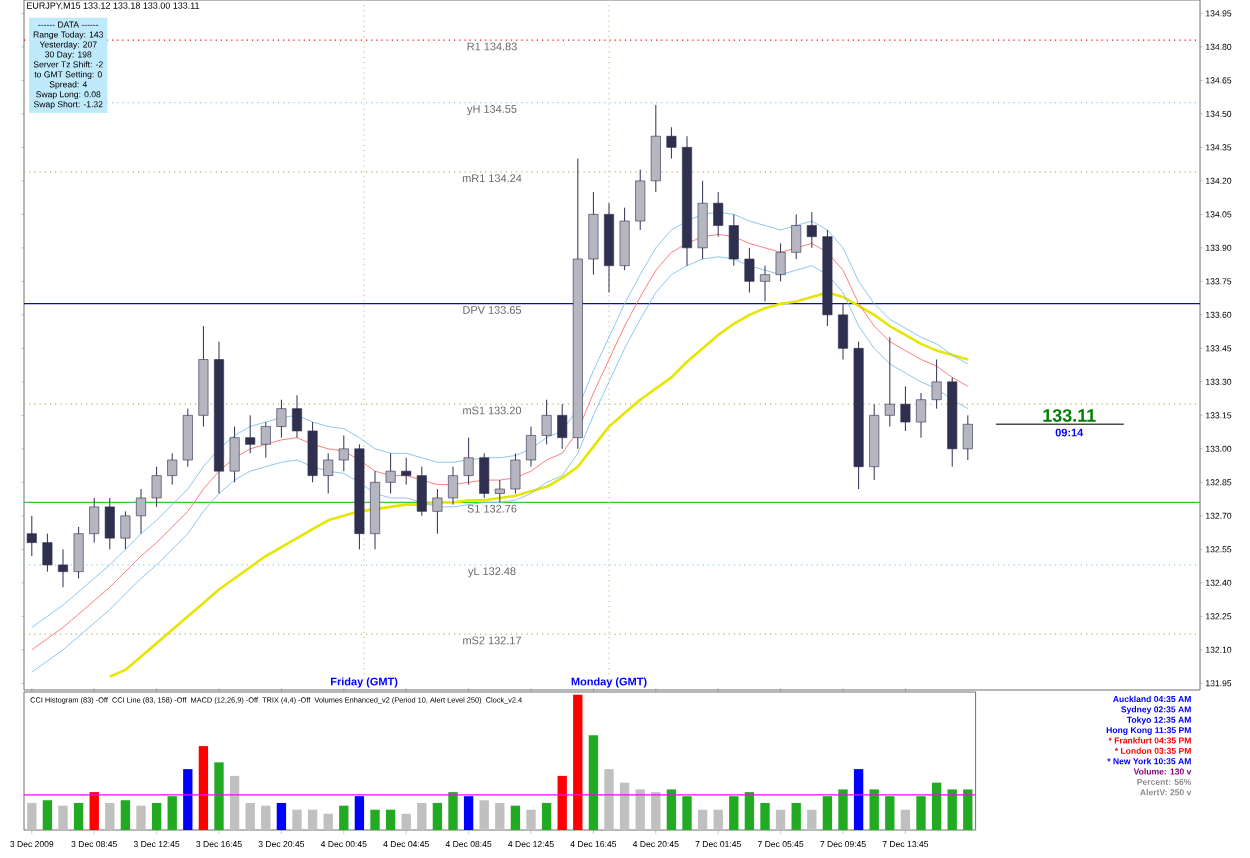 The image size is (1250, 858). What do you see at coordinates (1069, 415) in the screenshot?
I see `text: 133.11` at bounding box center [1069, 415].